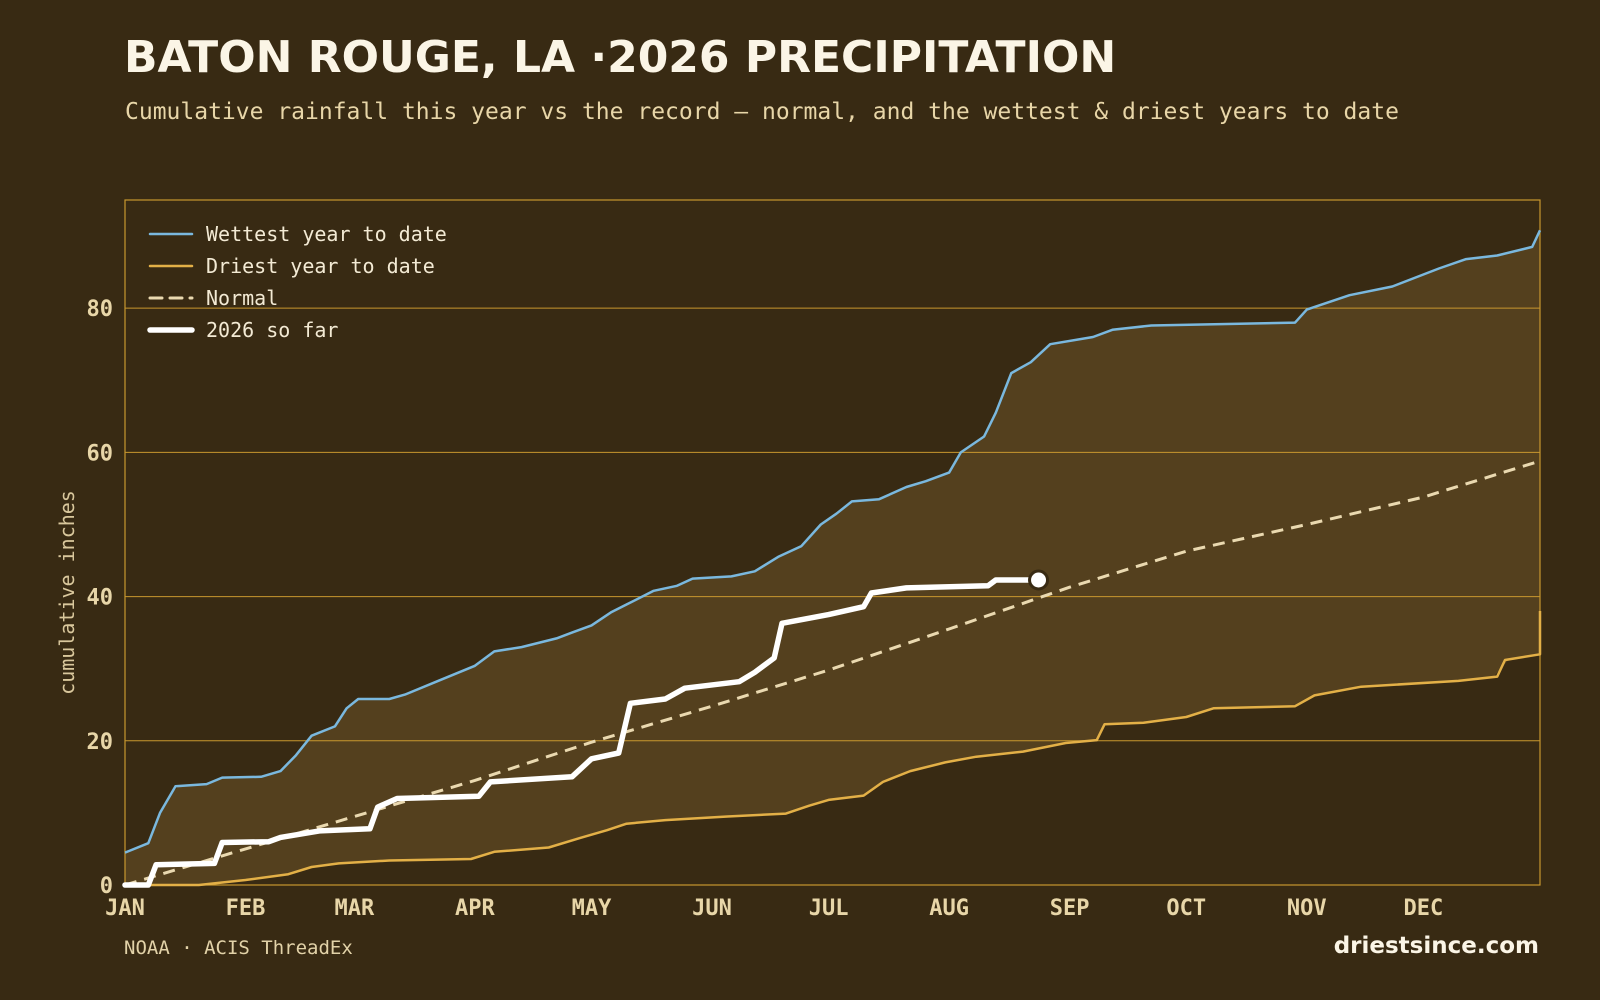 This screenshot has height=1000, width=1600. Describe the element at coordinates (1039, 580) in the screenshot. I see `series-2026-end-marker` at that location.